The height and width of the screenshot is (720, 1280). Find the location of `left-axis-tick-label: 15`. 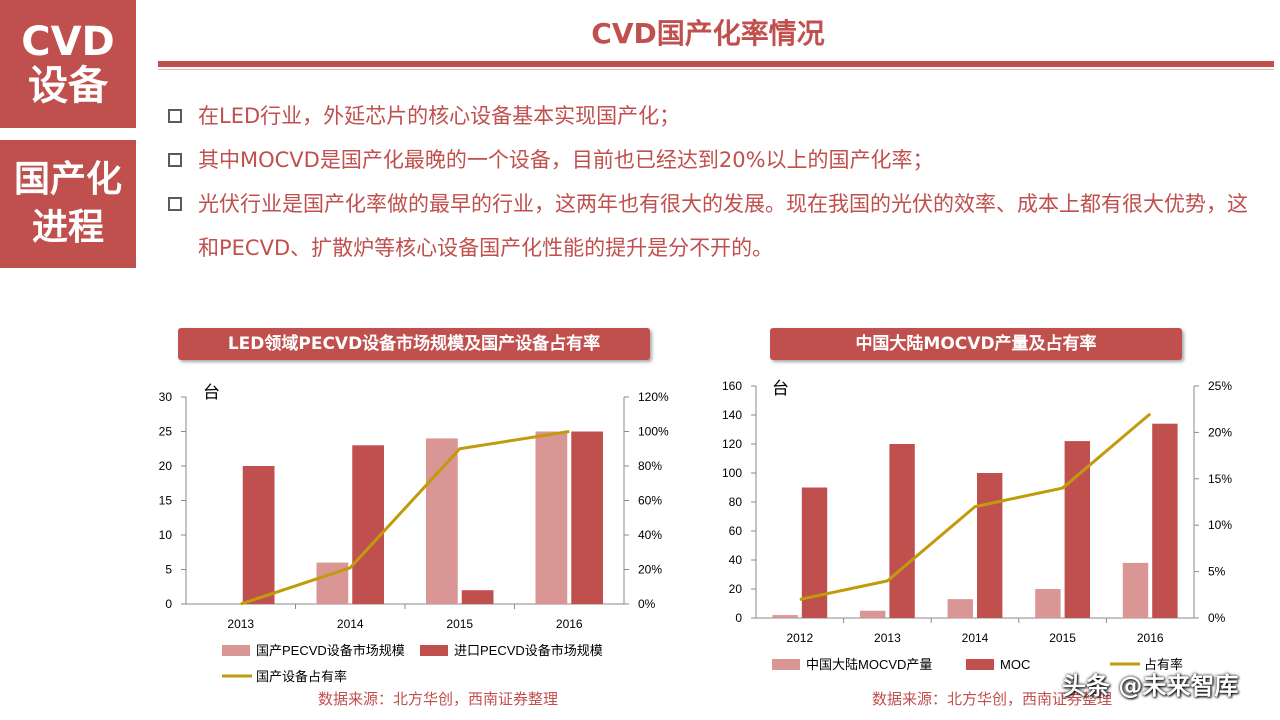

left-axis-tick-label: 15 is located at coordinates (166, 501).